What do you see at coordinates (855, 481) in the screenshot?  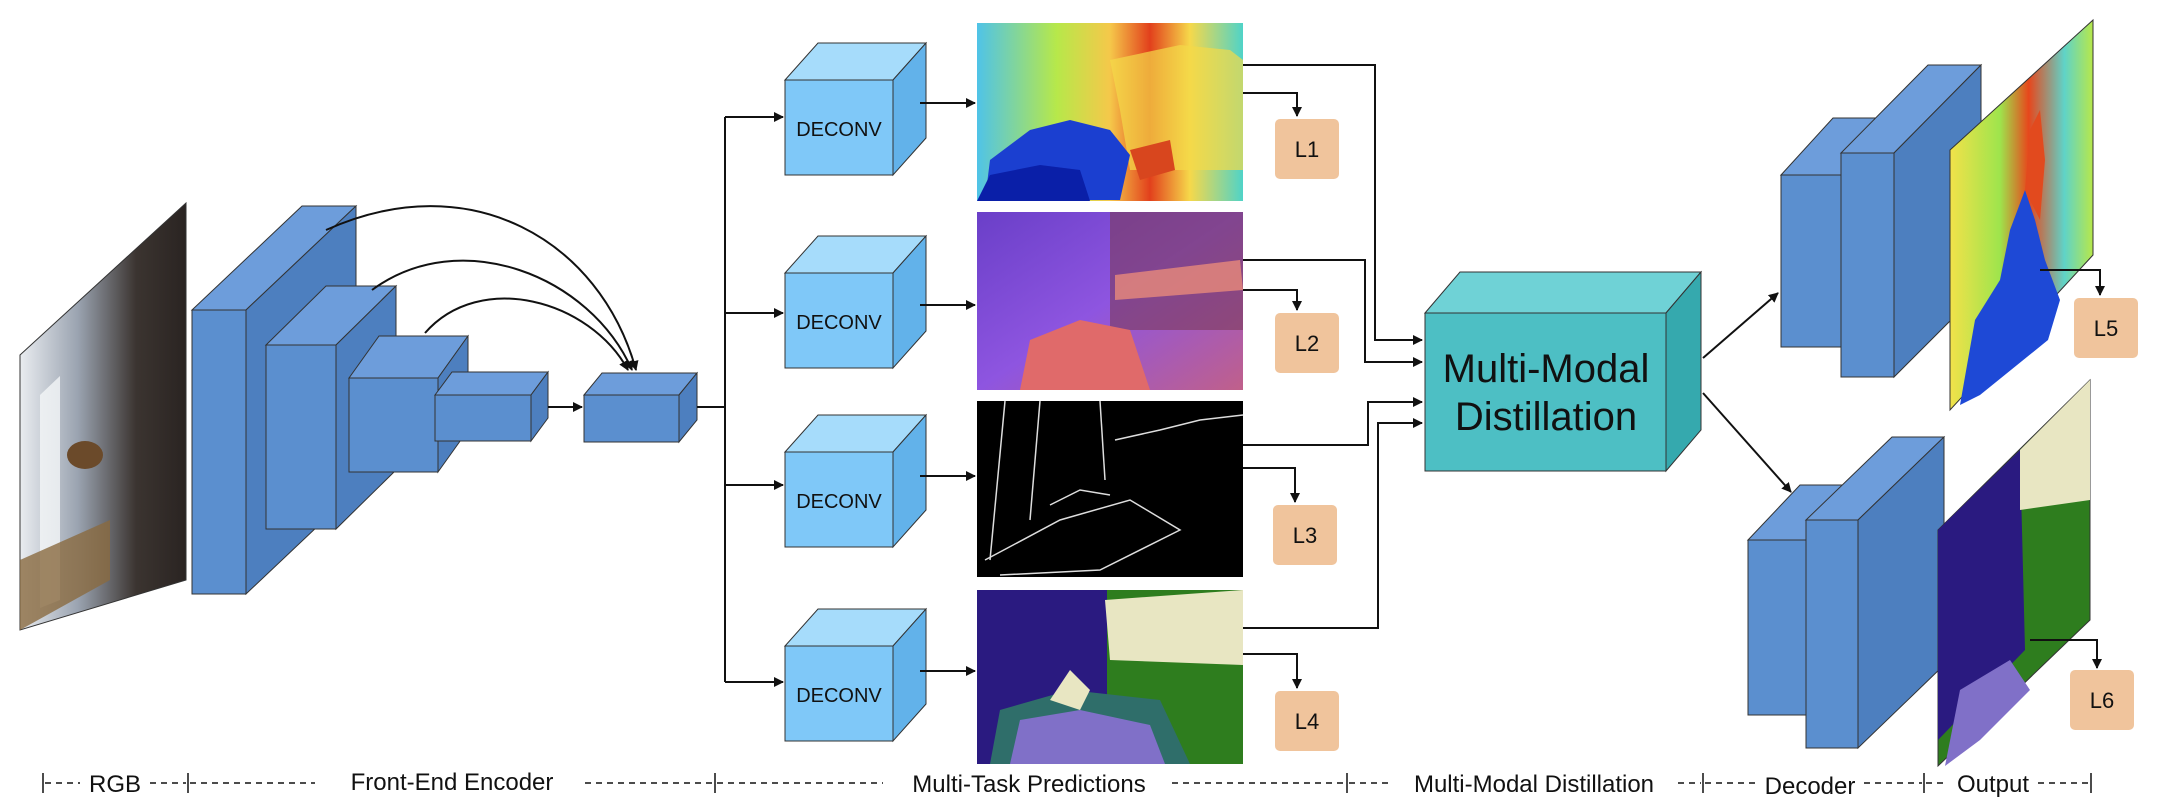 I see `deconv-block-3: DECONV` at bounding box center [855, 481].